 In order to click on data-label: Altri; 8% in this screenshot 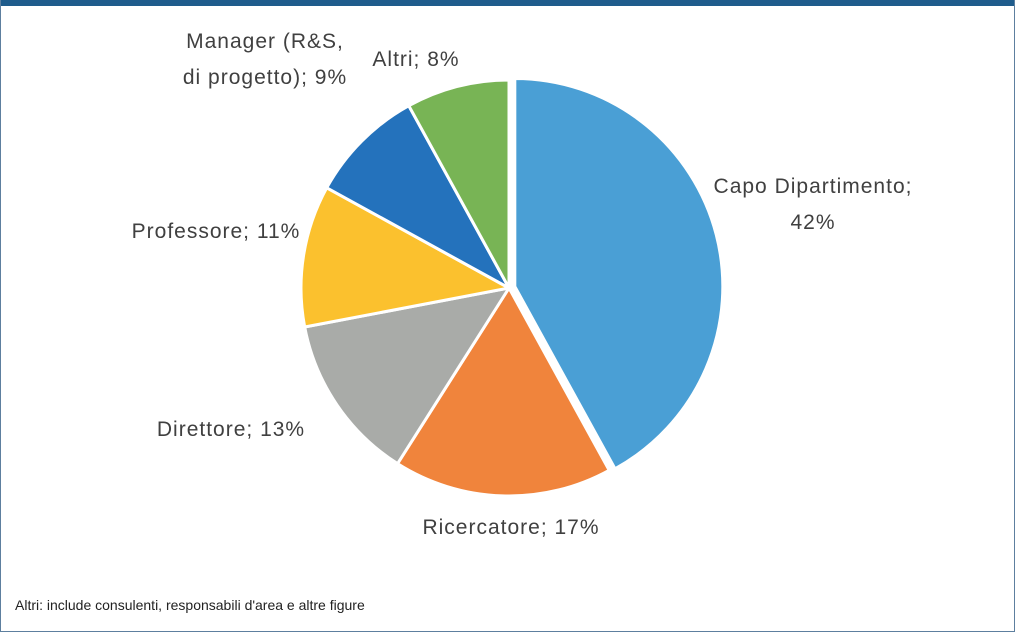, I will do `click(416, 60)`.